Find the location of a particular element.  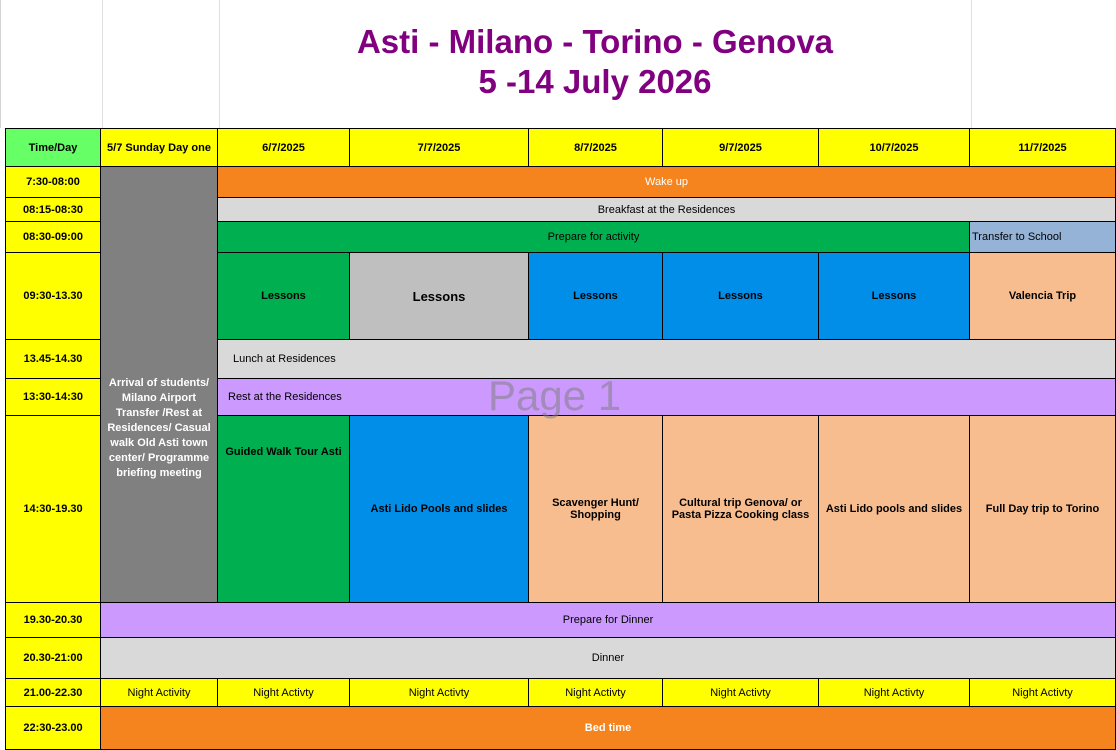

header-date: 8/7/2025 is located at coordinates (596, 148).